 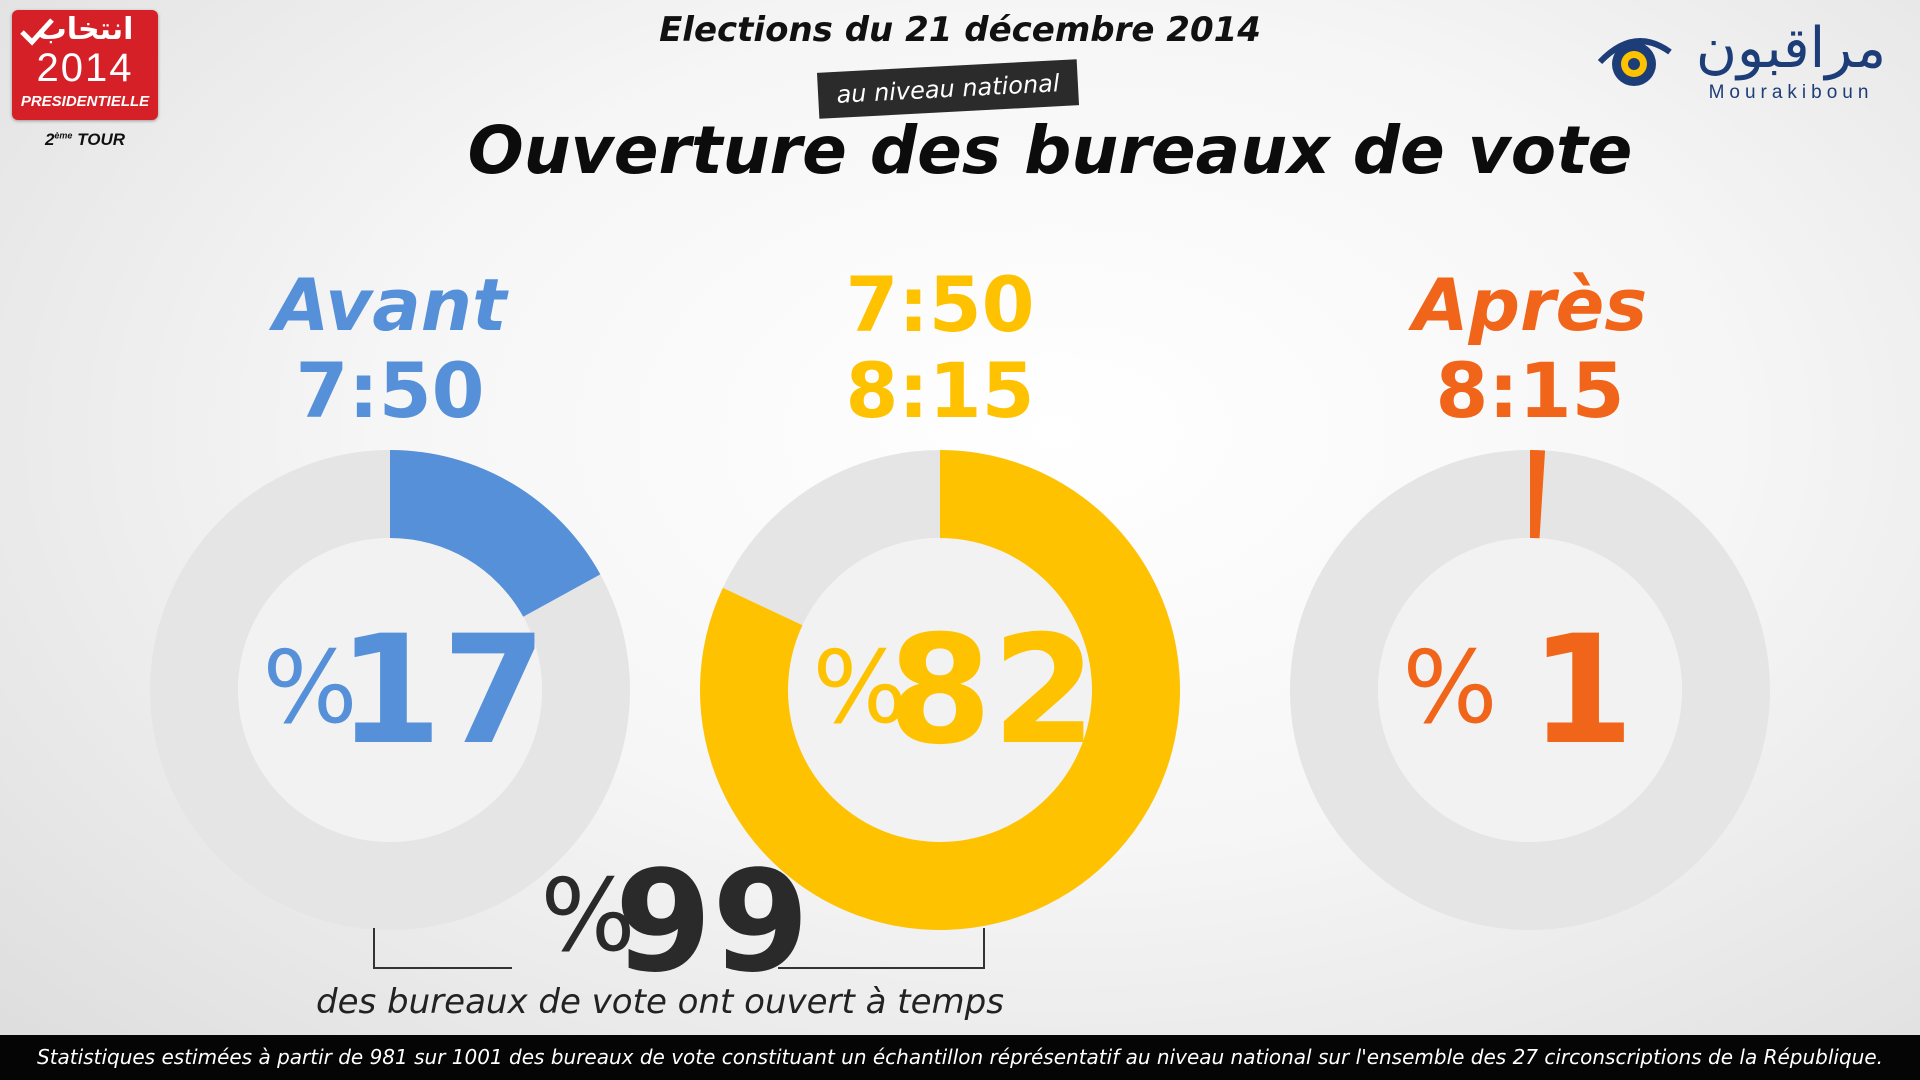 What do you see at coordinates (992, 691) in the screenshot?
I see `value-label-between: 82` at bounding box center [992, 691].